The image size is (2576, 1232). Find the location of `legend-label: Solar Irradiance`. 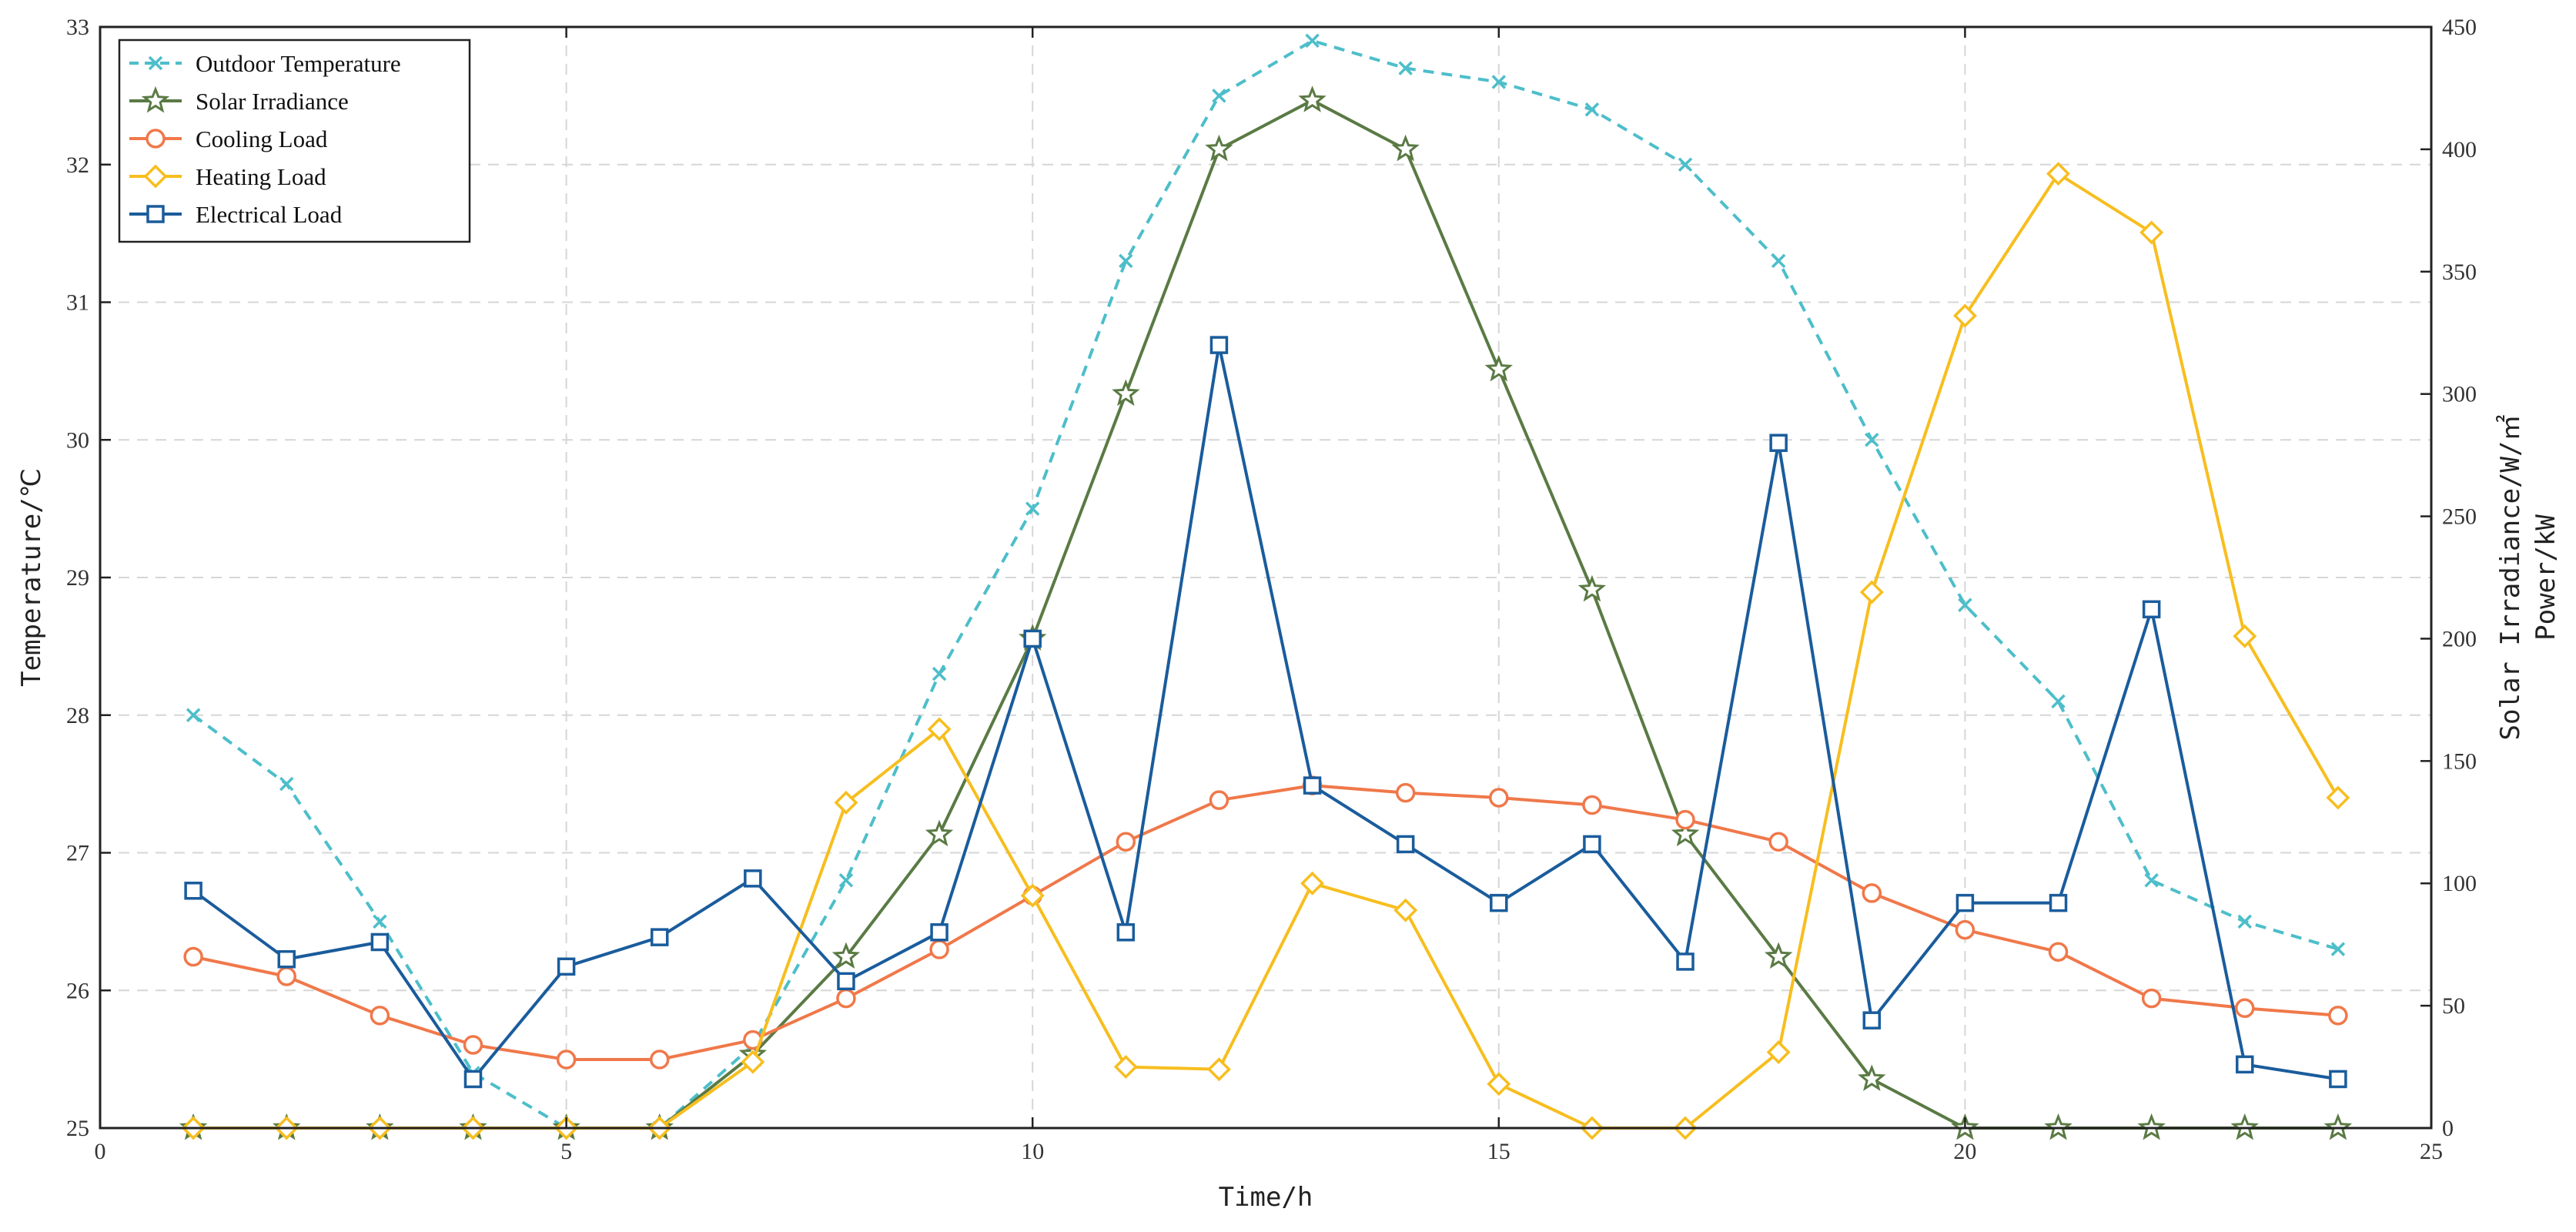

legend-label: Solar Irradiance is located at coordinates (273, 101).